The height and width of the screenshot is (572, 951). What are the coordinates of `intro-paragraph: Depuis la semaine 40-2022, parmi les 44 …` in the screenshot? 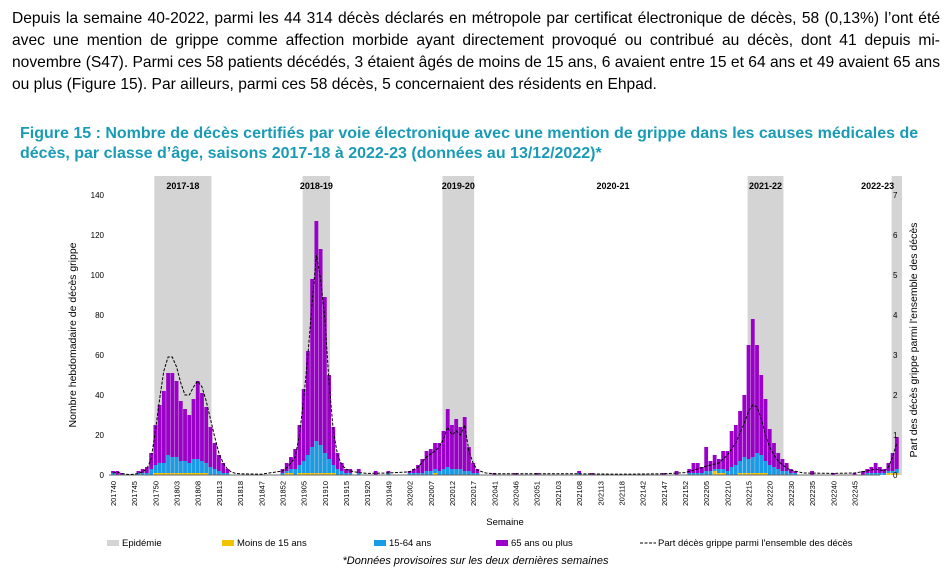 It's located at (476, 51).